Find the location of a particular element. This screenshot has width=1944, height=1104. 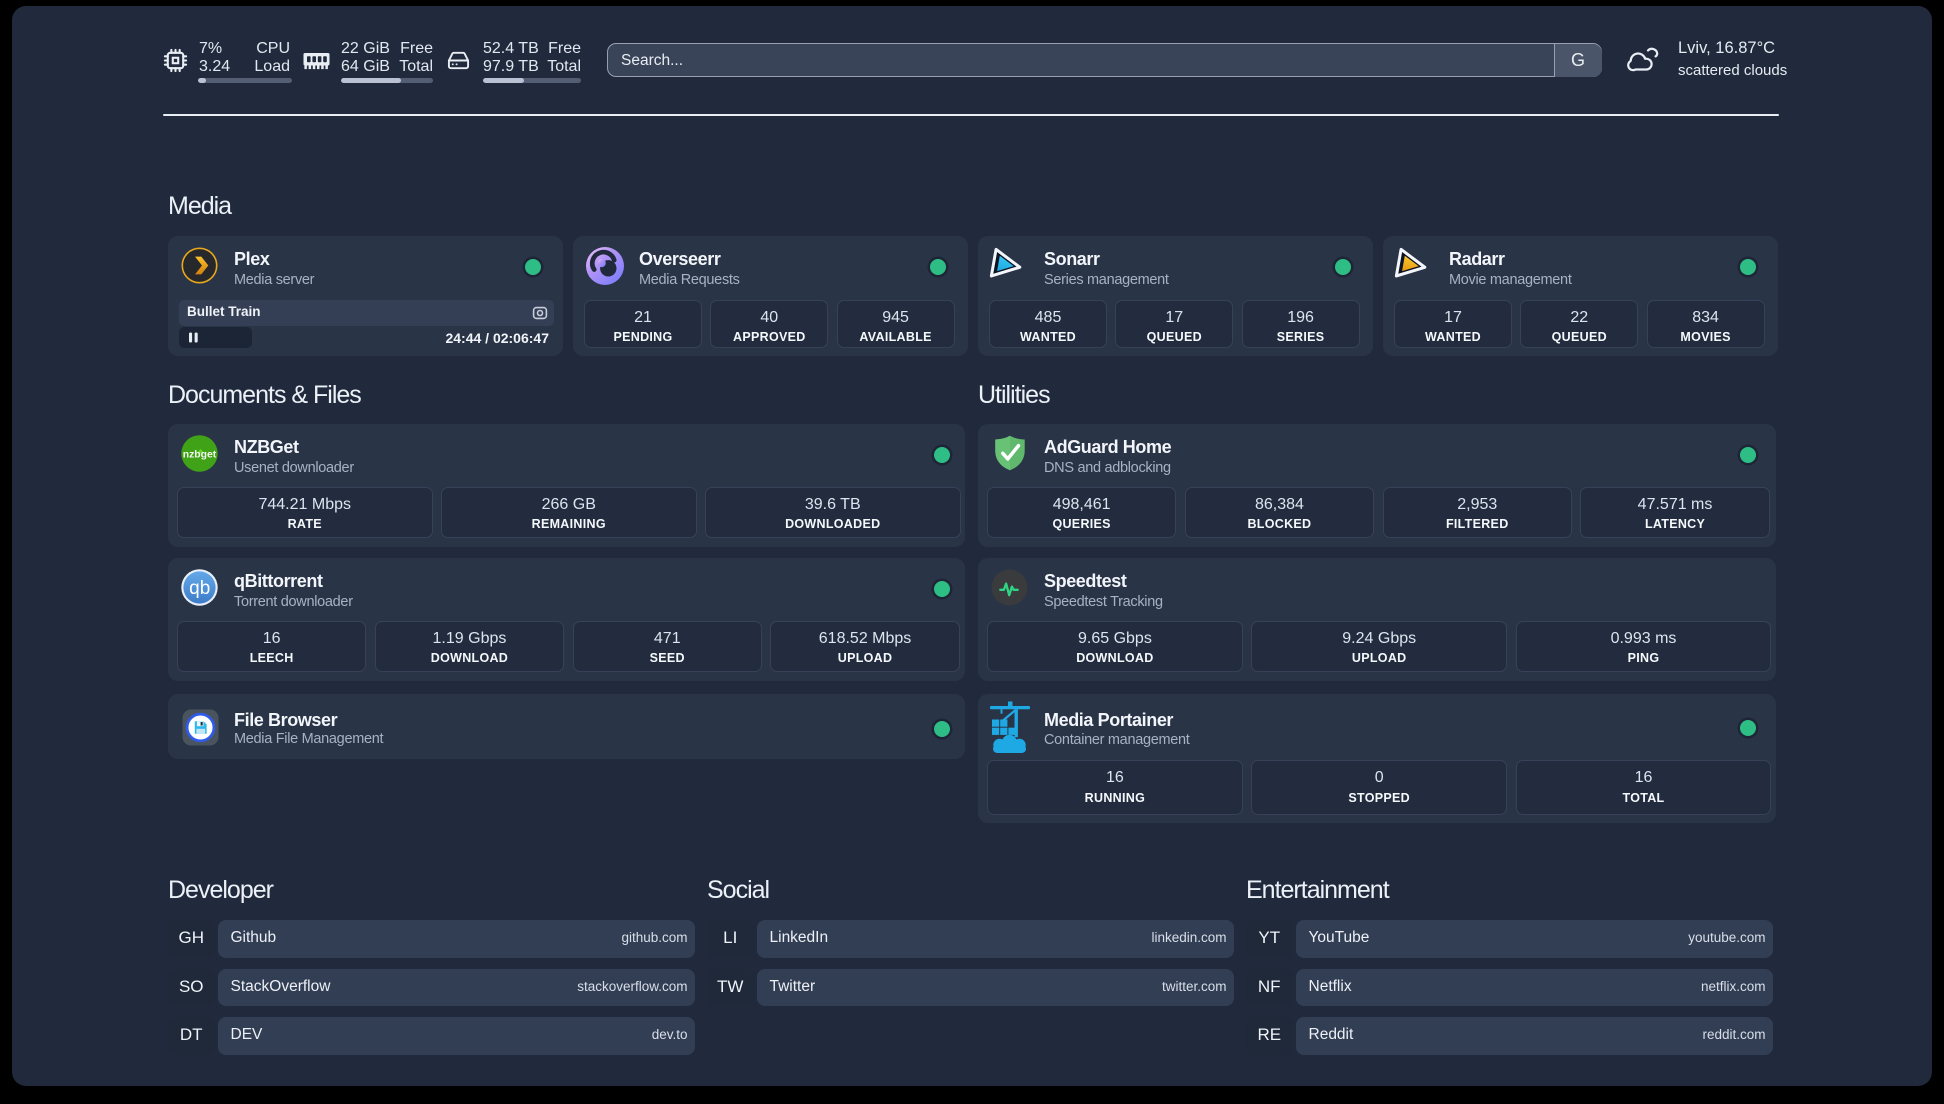

svg-text: qb is located at coordinates (199, 588).